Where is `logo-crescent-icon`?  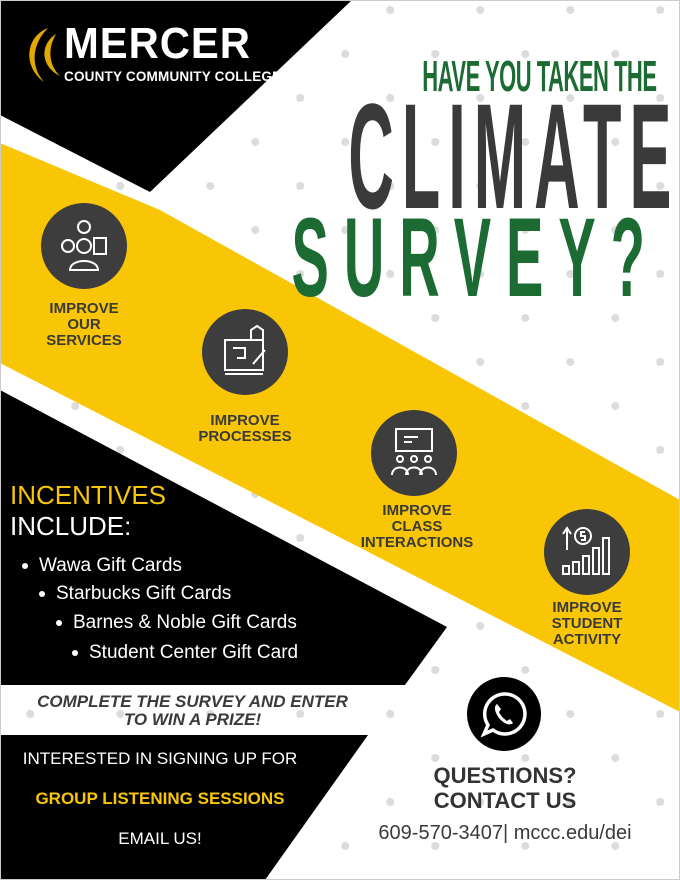 logo-crescent-icon is located at coordinates (44, 55).